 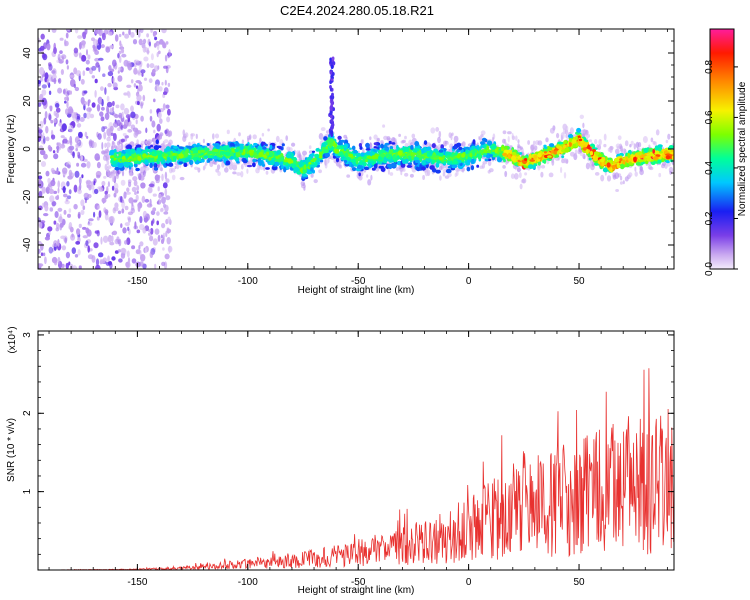 What do you see at coordinates (137, 281) in the screenshot?
I see `x-tick-label: -150` at bounding box center [137, 281].